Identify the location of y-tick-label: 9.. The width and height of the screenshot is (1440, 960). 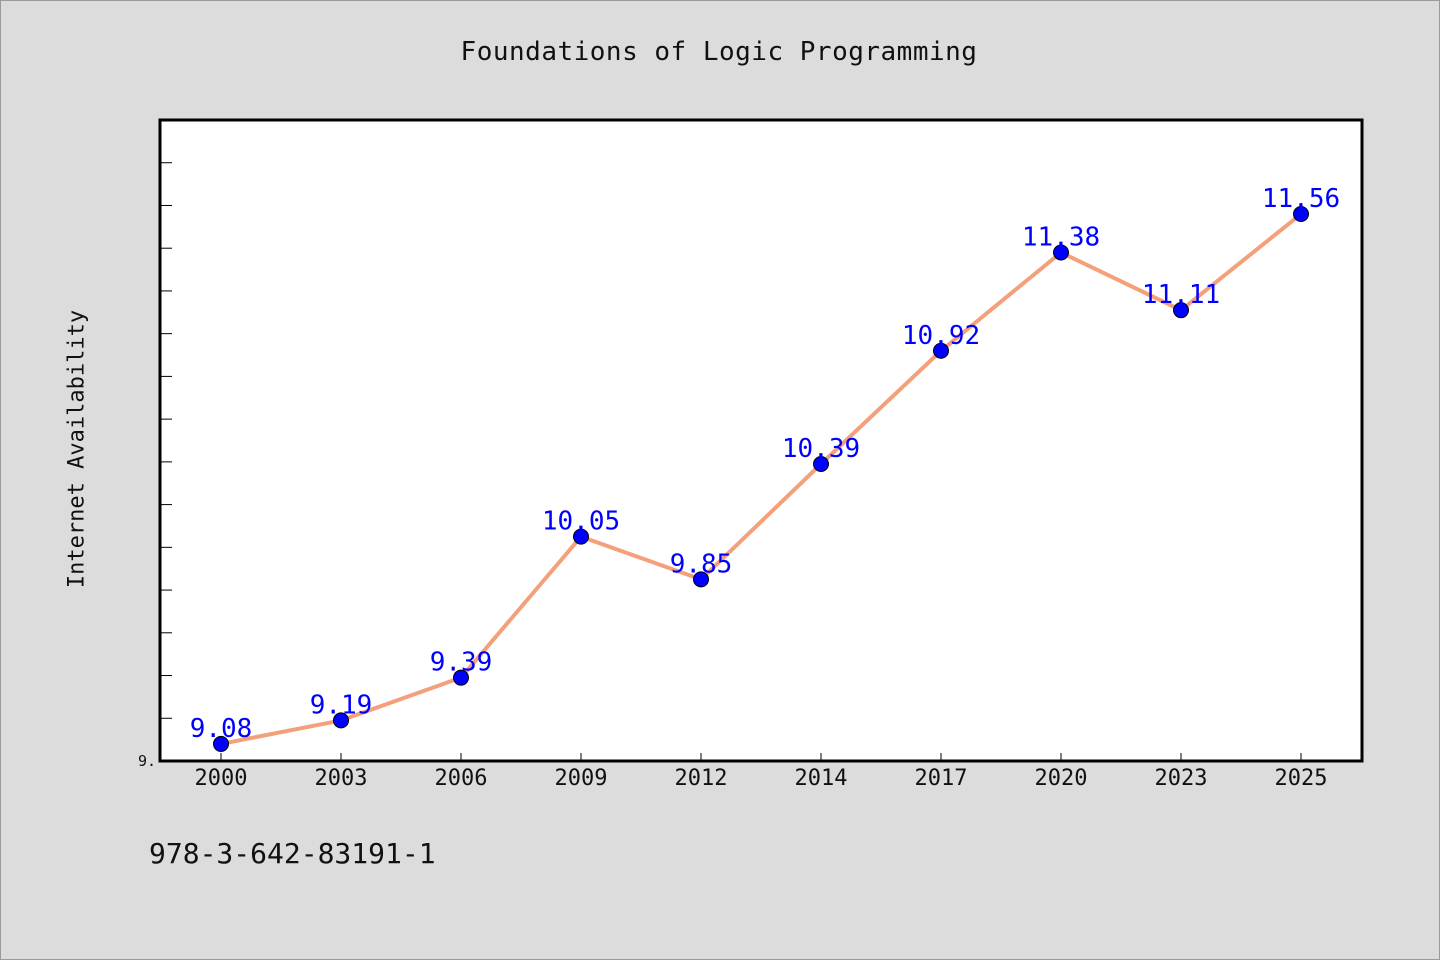
(147, 761).